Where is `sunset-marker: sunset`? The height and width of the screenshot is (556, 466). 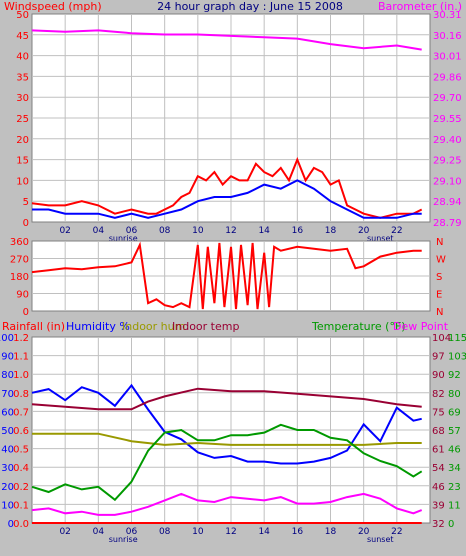 sunset-marker: sunset is located at coordinates (380, 238).